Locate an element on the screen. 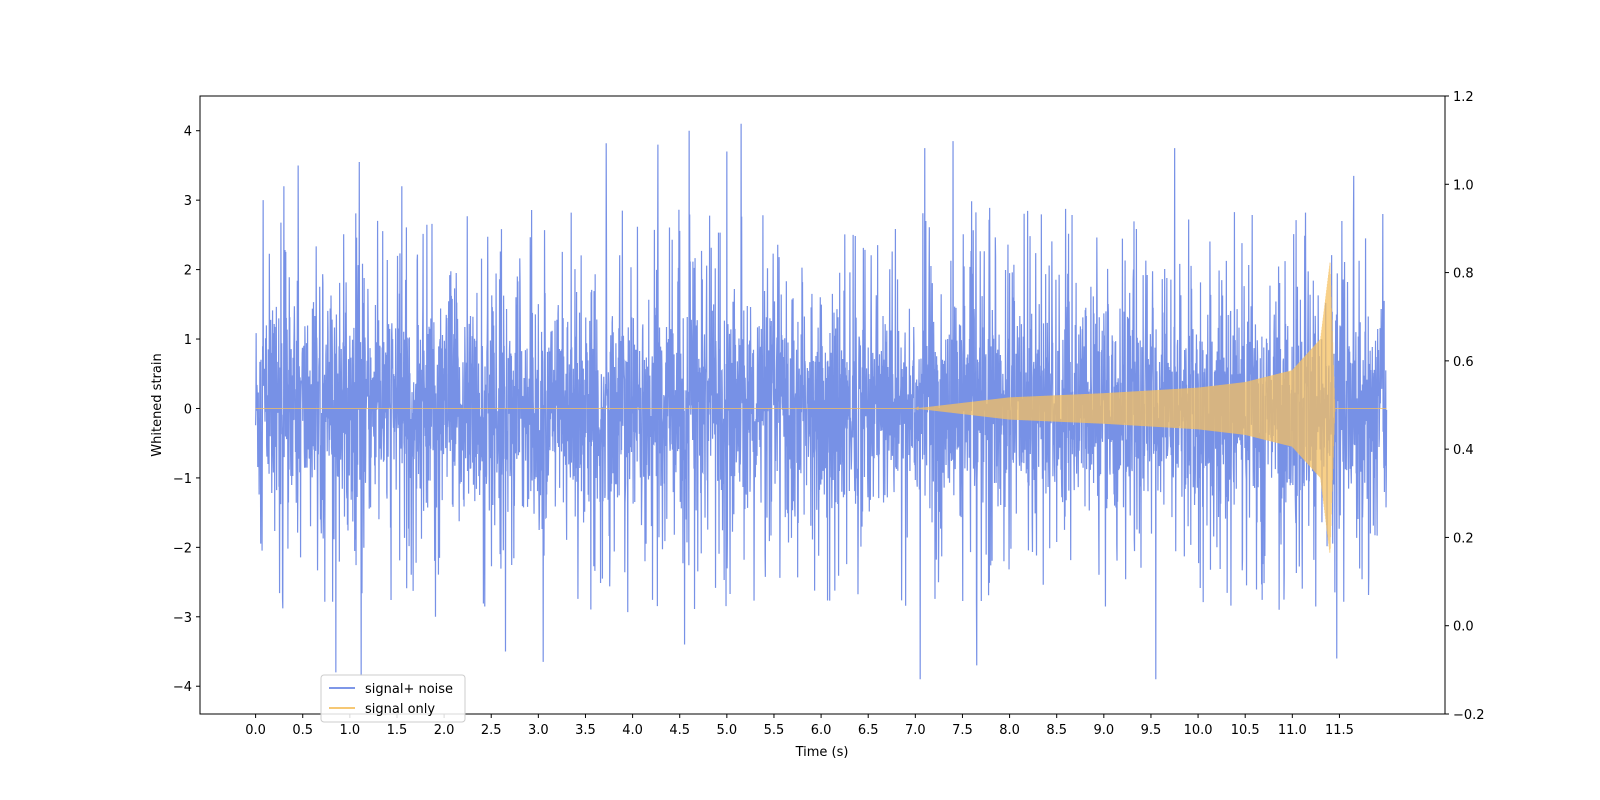 The height and width of the screenshot is (800, 1600). x-tick-label: 5.5 is located at coordinates (774, 730).